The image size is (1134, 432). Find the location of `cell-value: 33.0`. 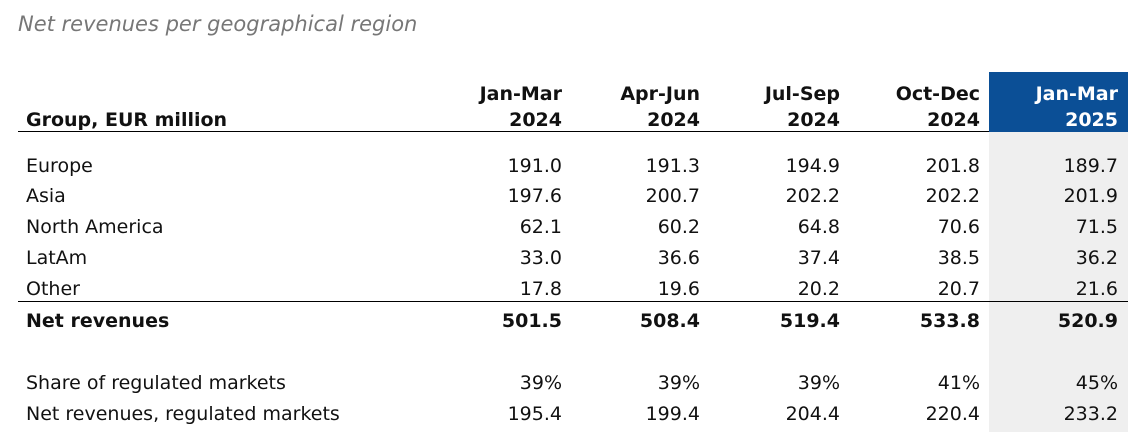

cell-value: 33.0 is located at coordinates (540, 258).